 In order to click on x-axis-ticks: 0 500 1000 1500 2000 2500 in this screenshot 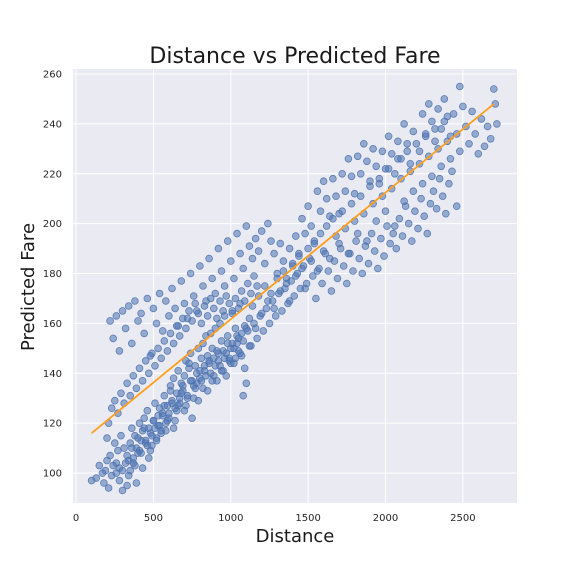, I will do `click(274, 518)`.